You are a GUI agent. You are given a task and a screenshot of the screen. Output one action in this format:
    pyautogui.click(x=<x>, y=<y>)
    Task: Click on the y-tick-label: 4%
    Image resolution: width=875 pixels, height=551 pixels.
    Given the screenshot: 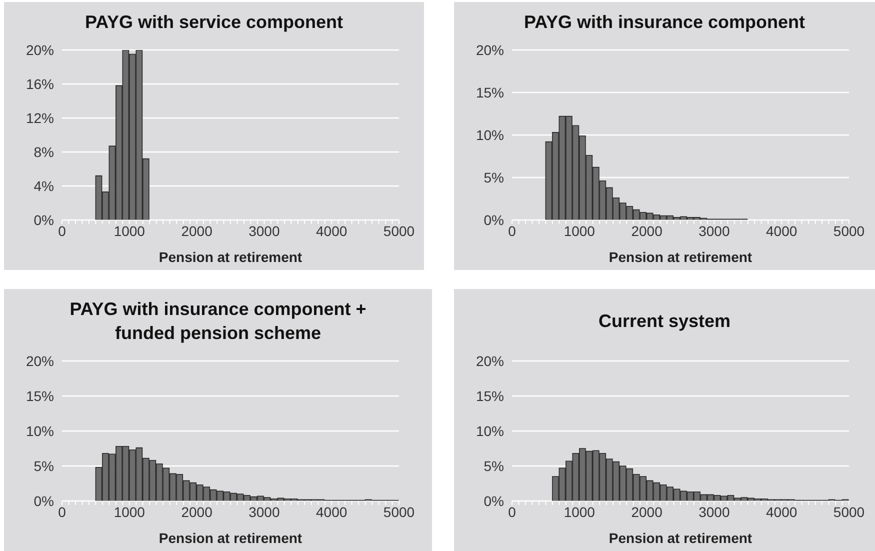 What is the action you would take?
    pyautogui.click(x=44, y=186)
    